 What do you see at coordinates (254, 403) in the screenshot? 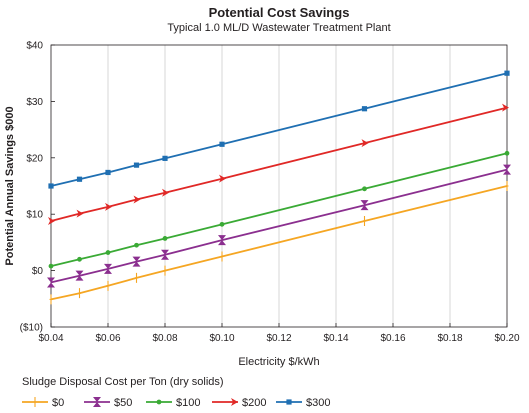
I see `legend-label: $200` at bounding box center [254, 403].